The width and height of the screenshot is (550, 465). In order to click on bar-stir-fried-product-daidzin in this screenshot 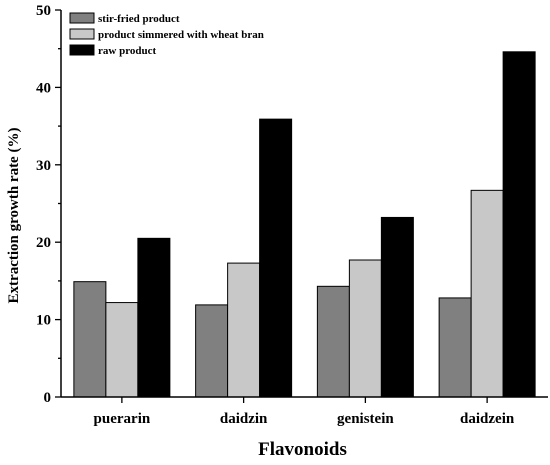, I will do `click(212, 351)`.